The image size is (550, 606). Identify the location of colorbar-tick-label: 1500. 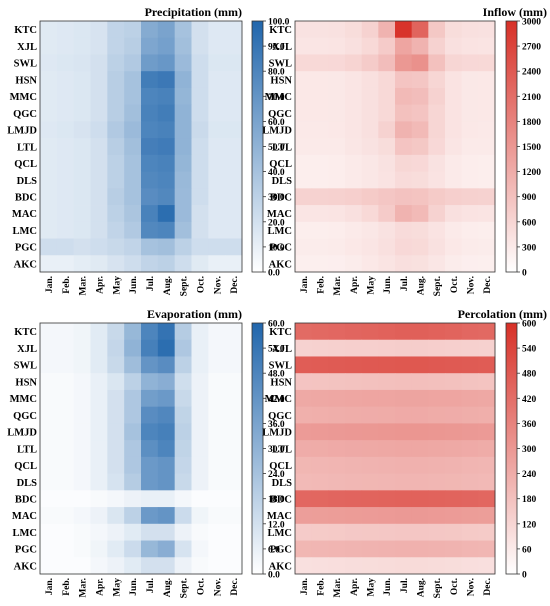
(531, 148).